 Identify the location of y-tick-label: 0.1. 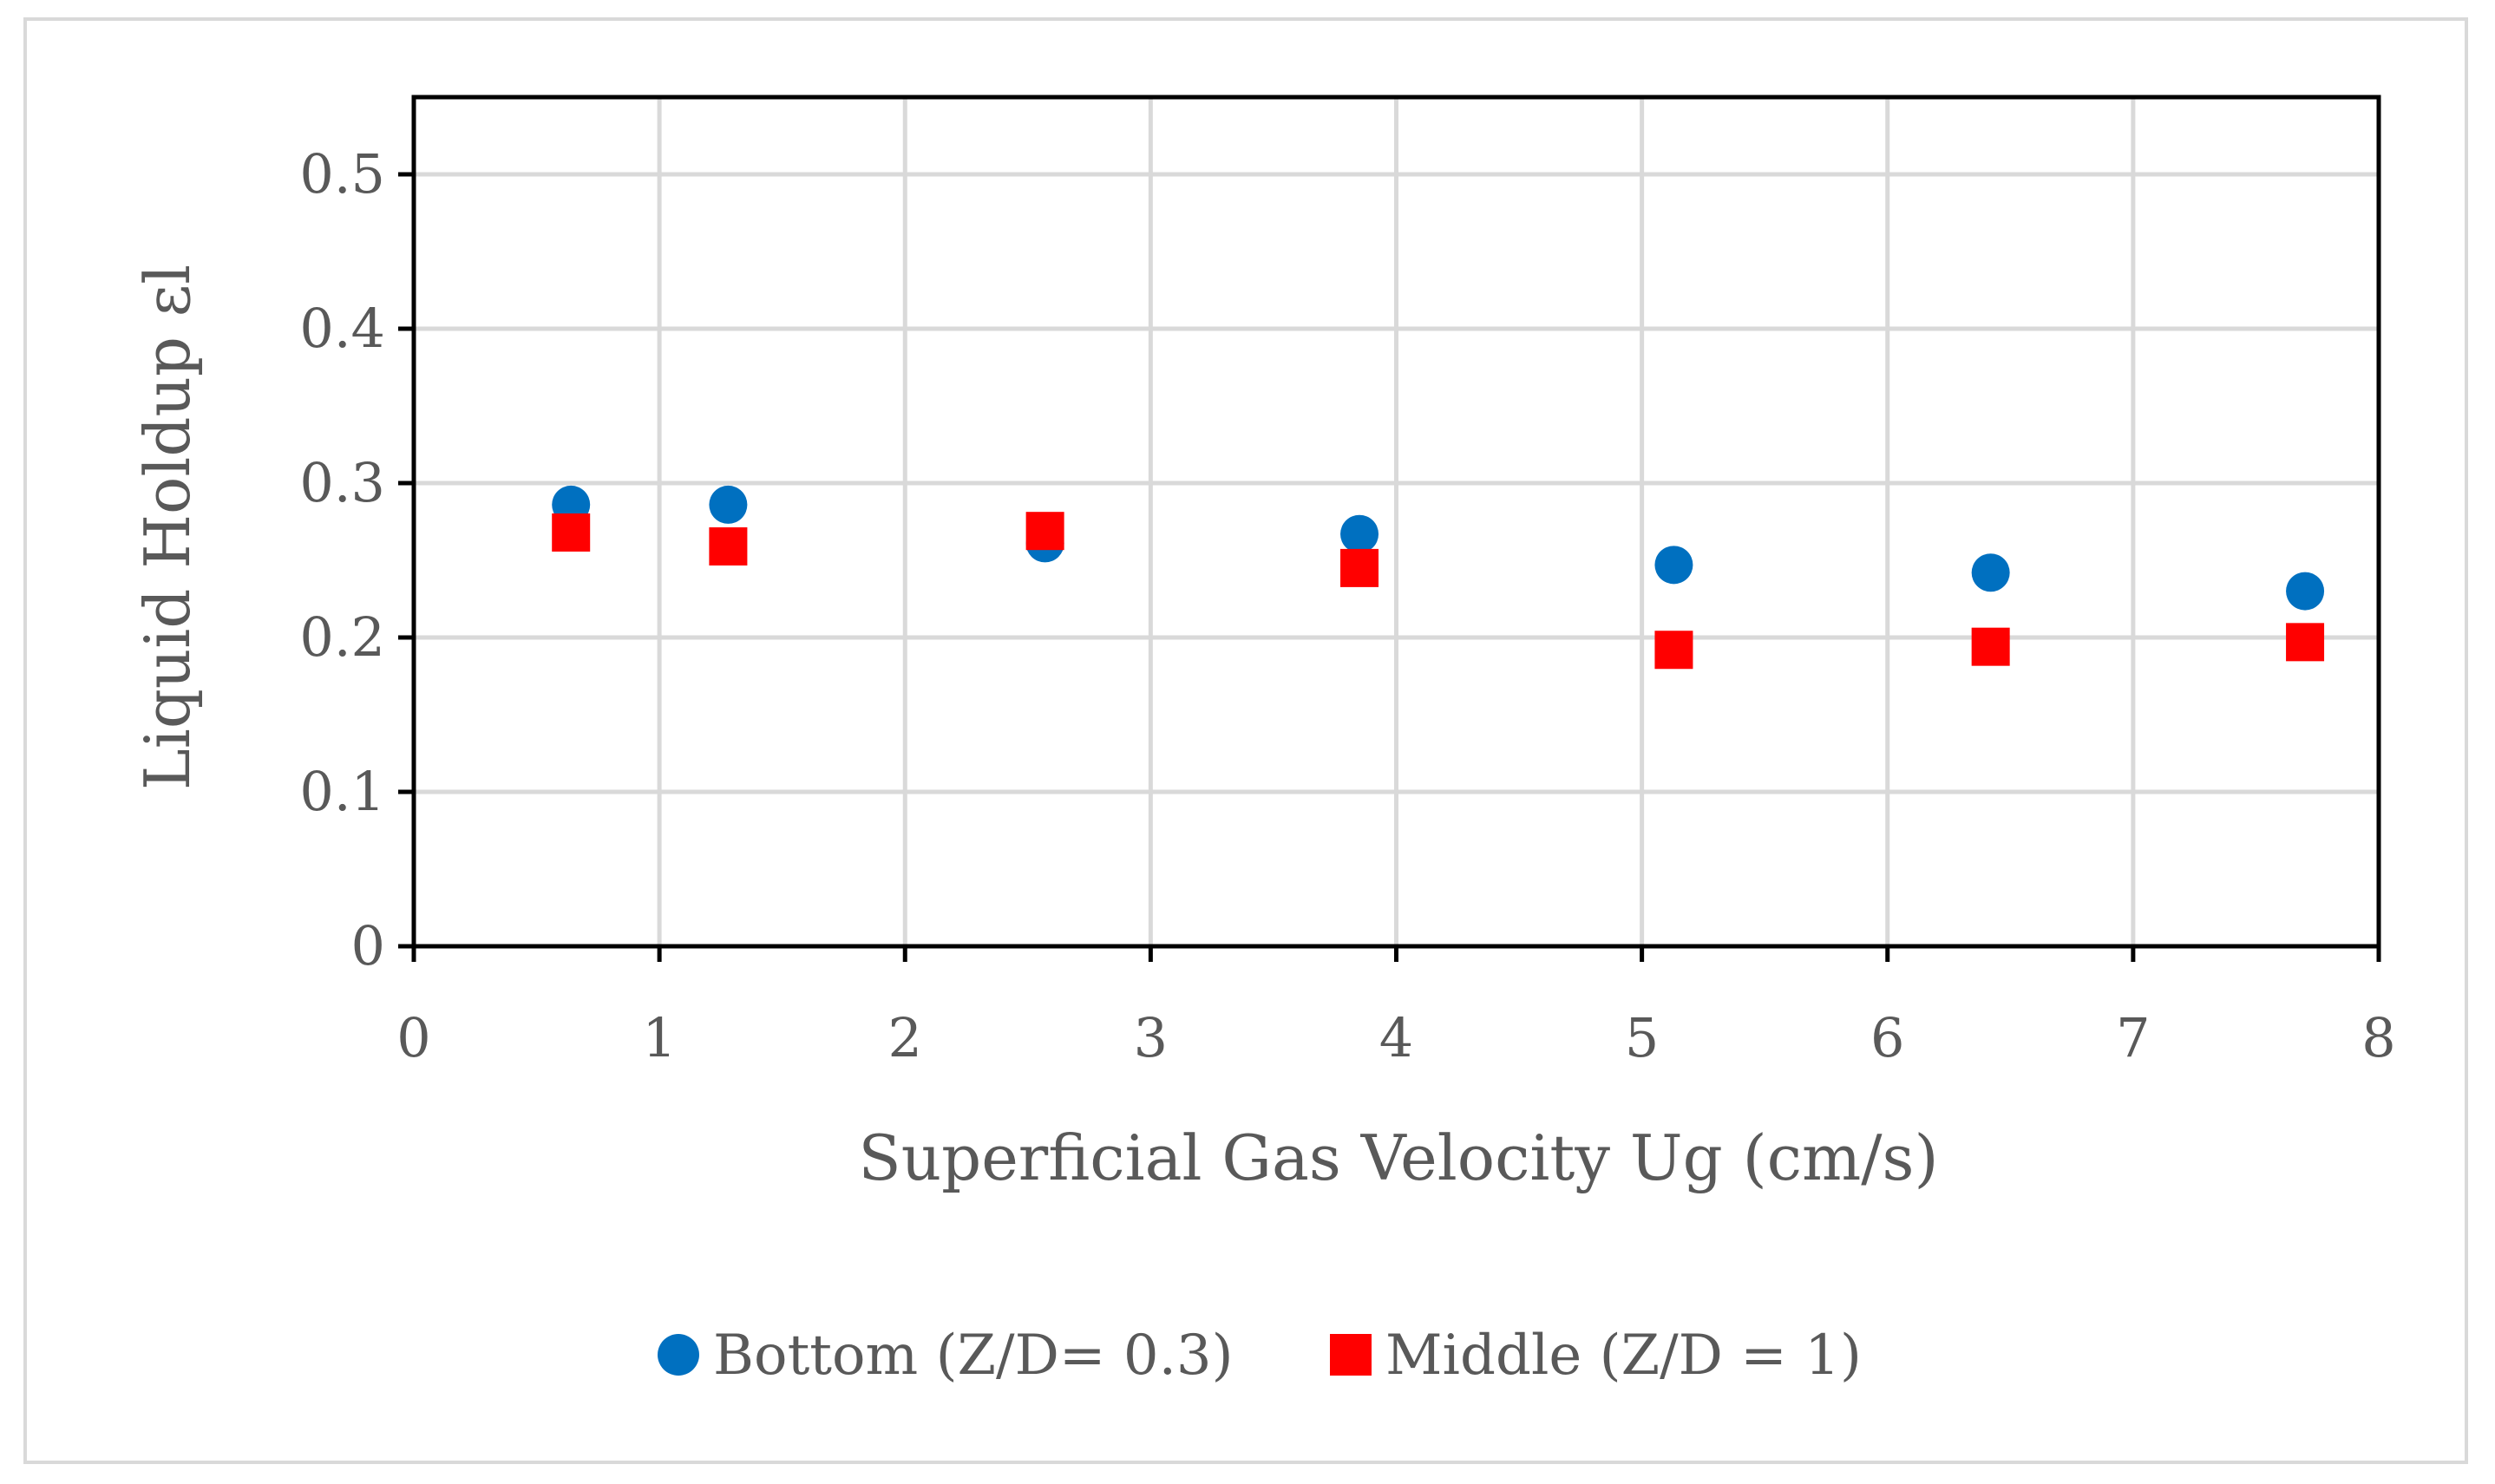
(342, 792).